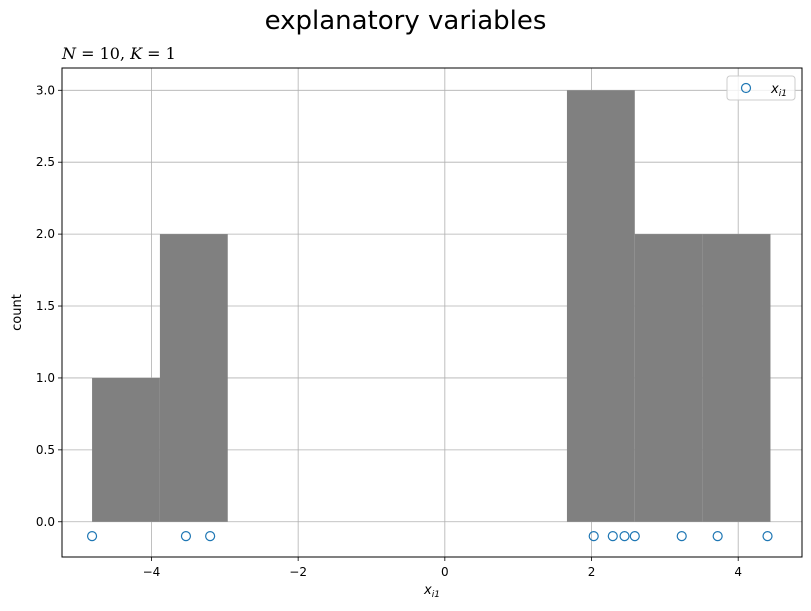  What do you see at coordinates (152, 572) in the screenshot?
I see `x-tick-label: −4` at bounding box center [152, 572].